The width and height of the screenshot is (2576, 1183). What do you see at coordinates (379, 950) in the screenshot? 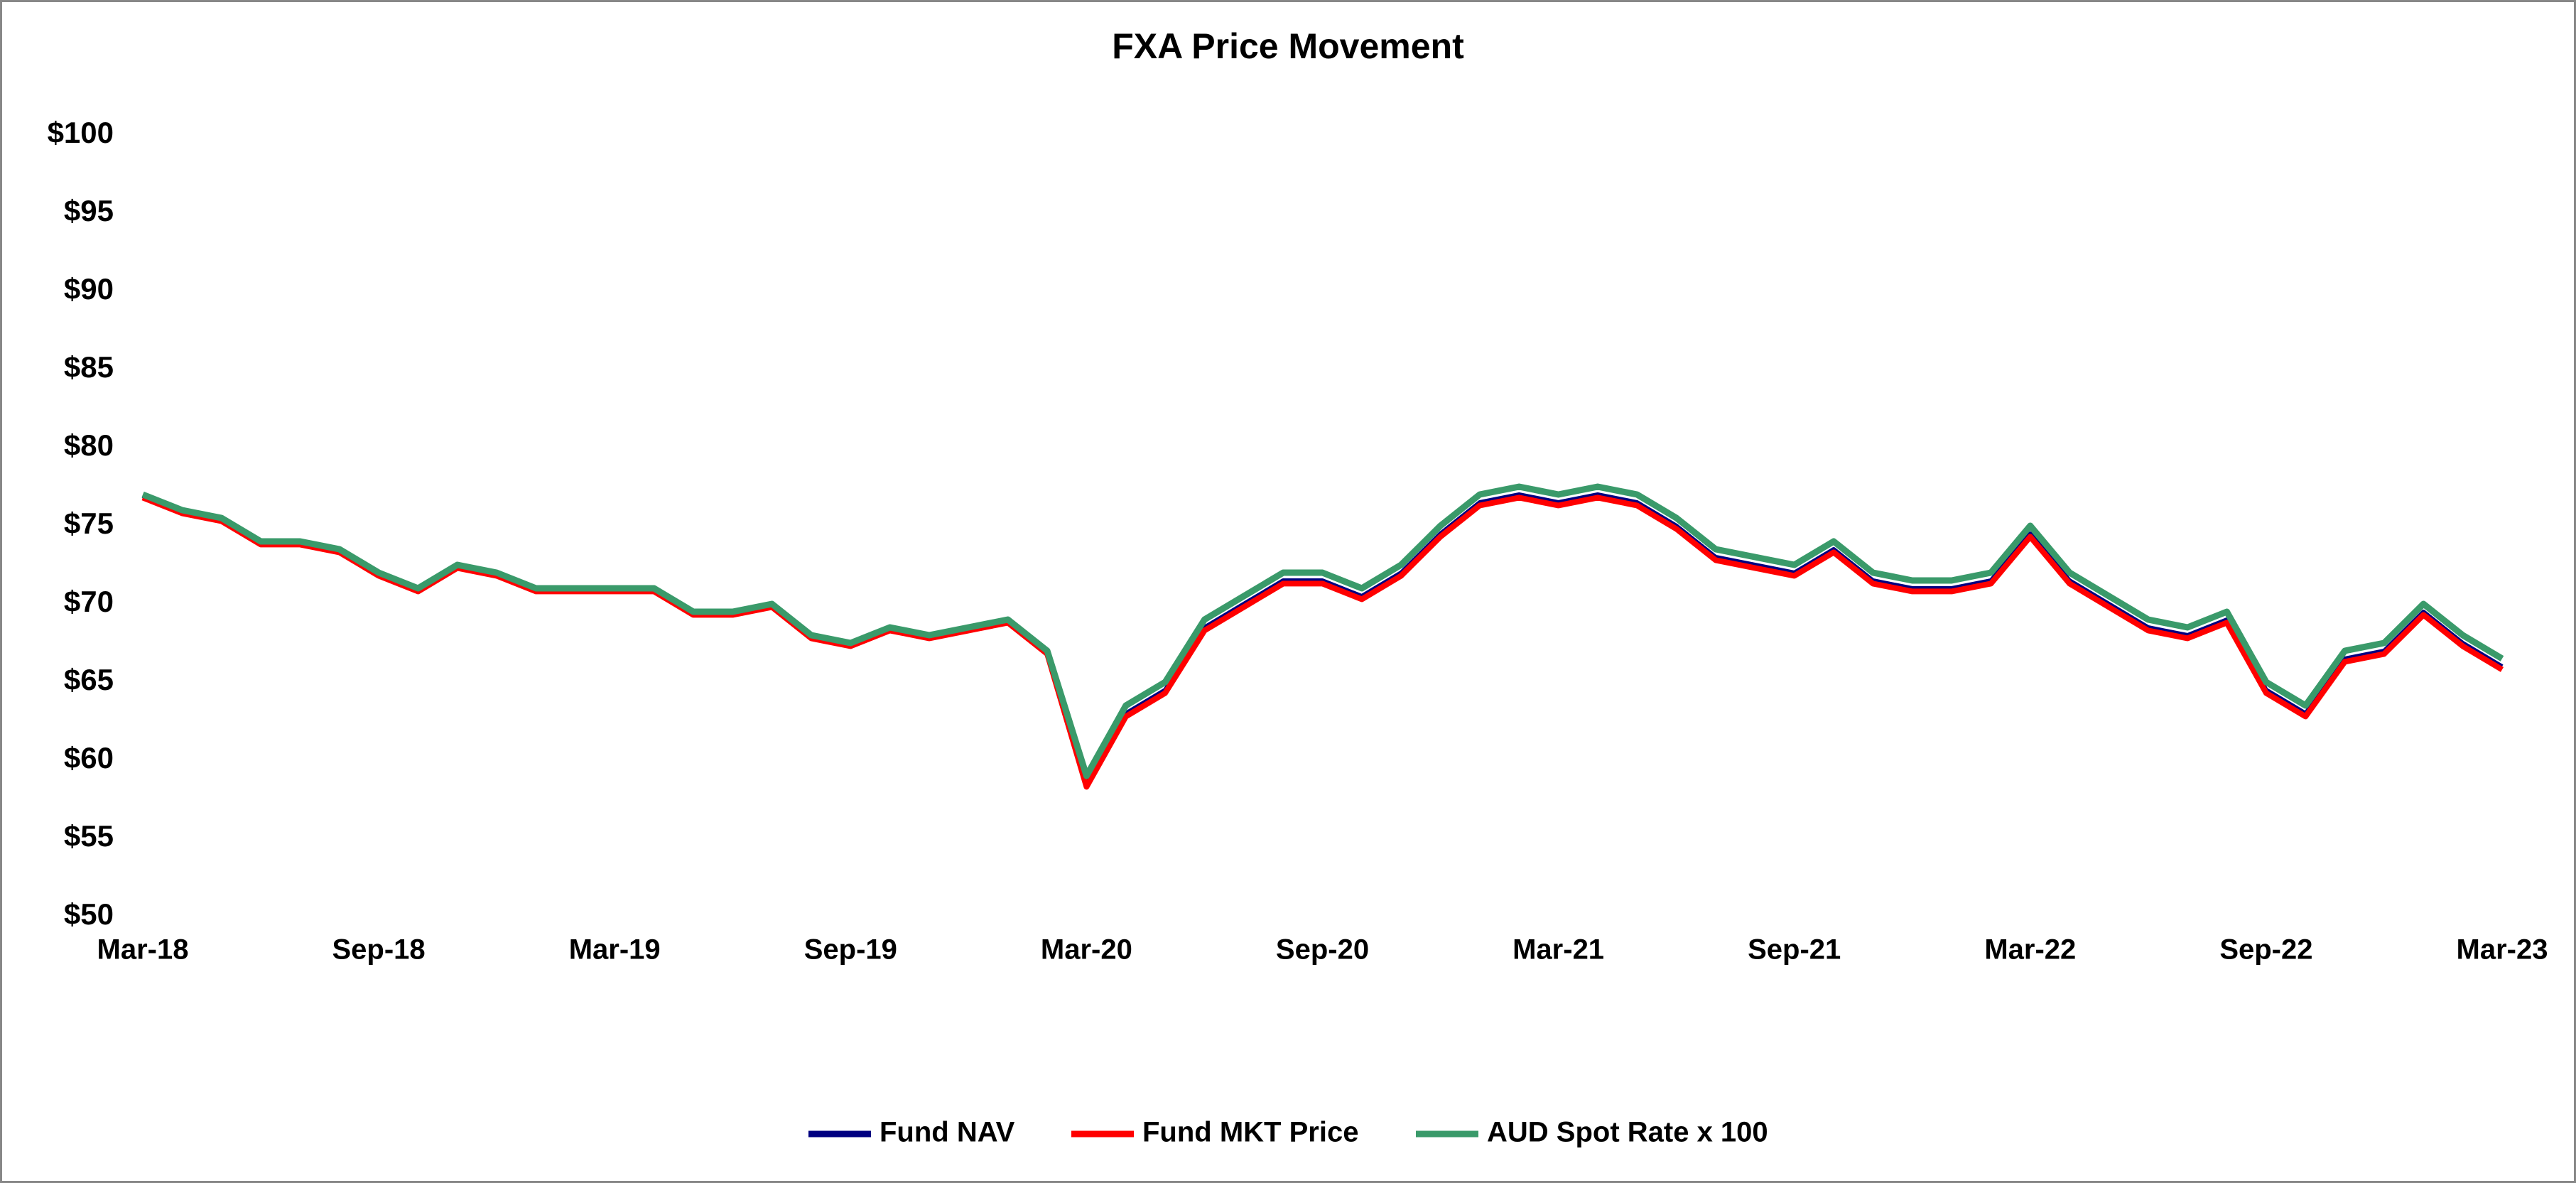
I see `x-tick-label: Sep-18` at bounding box center [379, 950].